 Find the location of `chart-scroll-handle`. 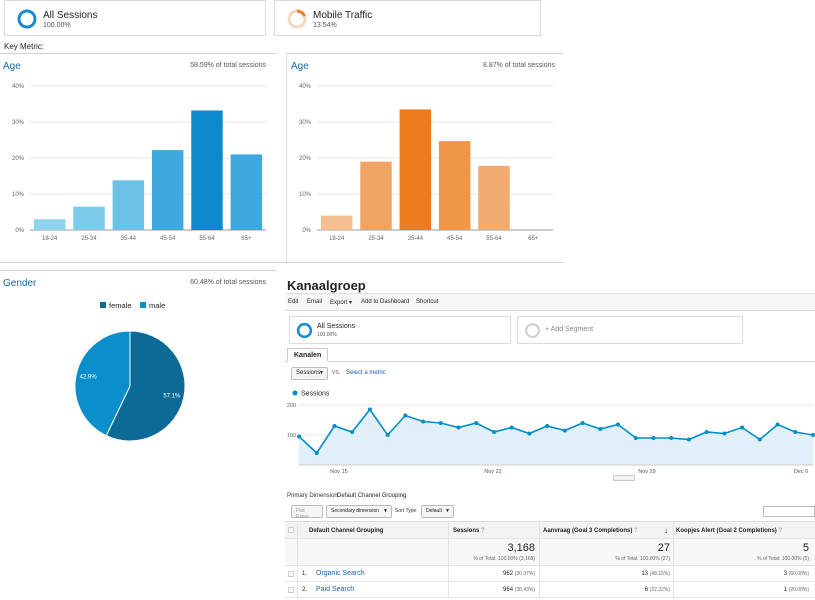

chart-scroll-handle is located at coordinates (624, 478).